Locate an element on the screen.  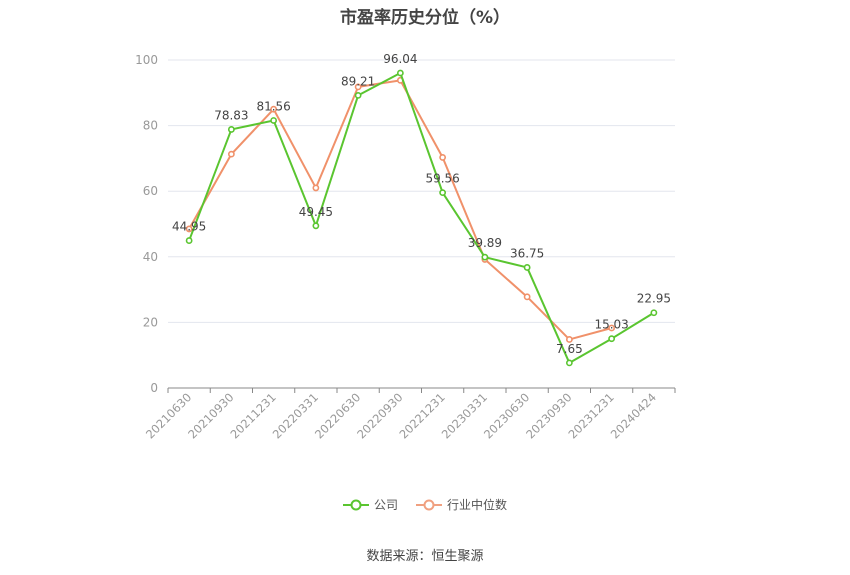
data-label: 78.83 is located at coordinates (231, 115).